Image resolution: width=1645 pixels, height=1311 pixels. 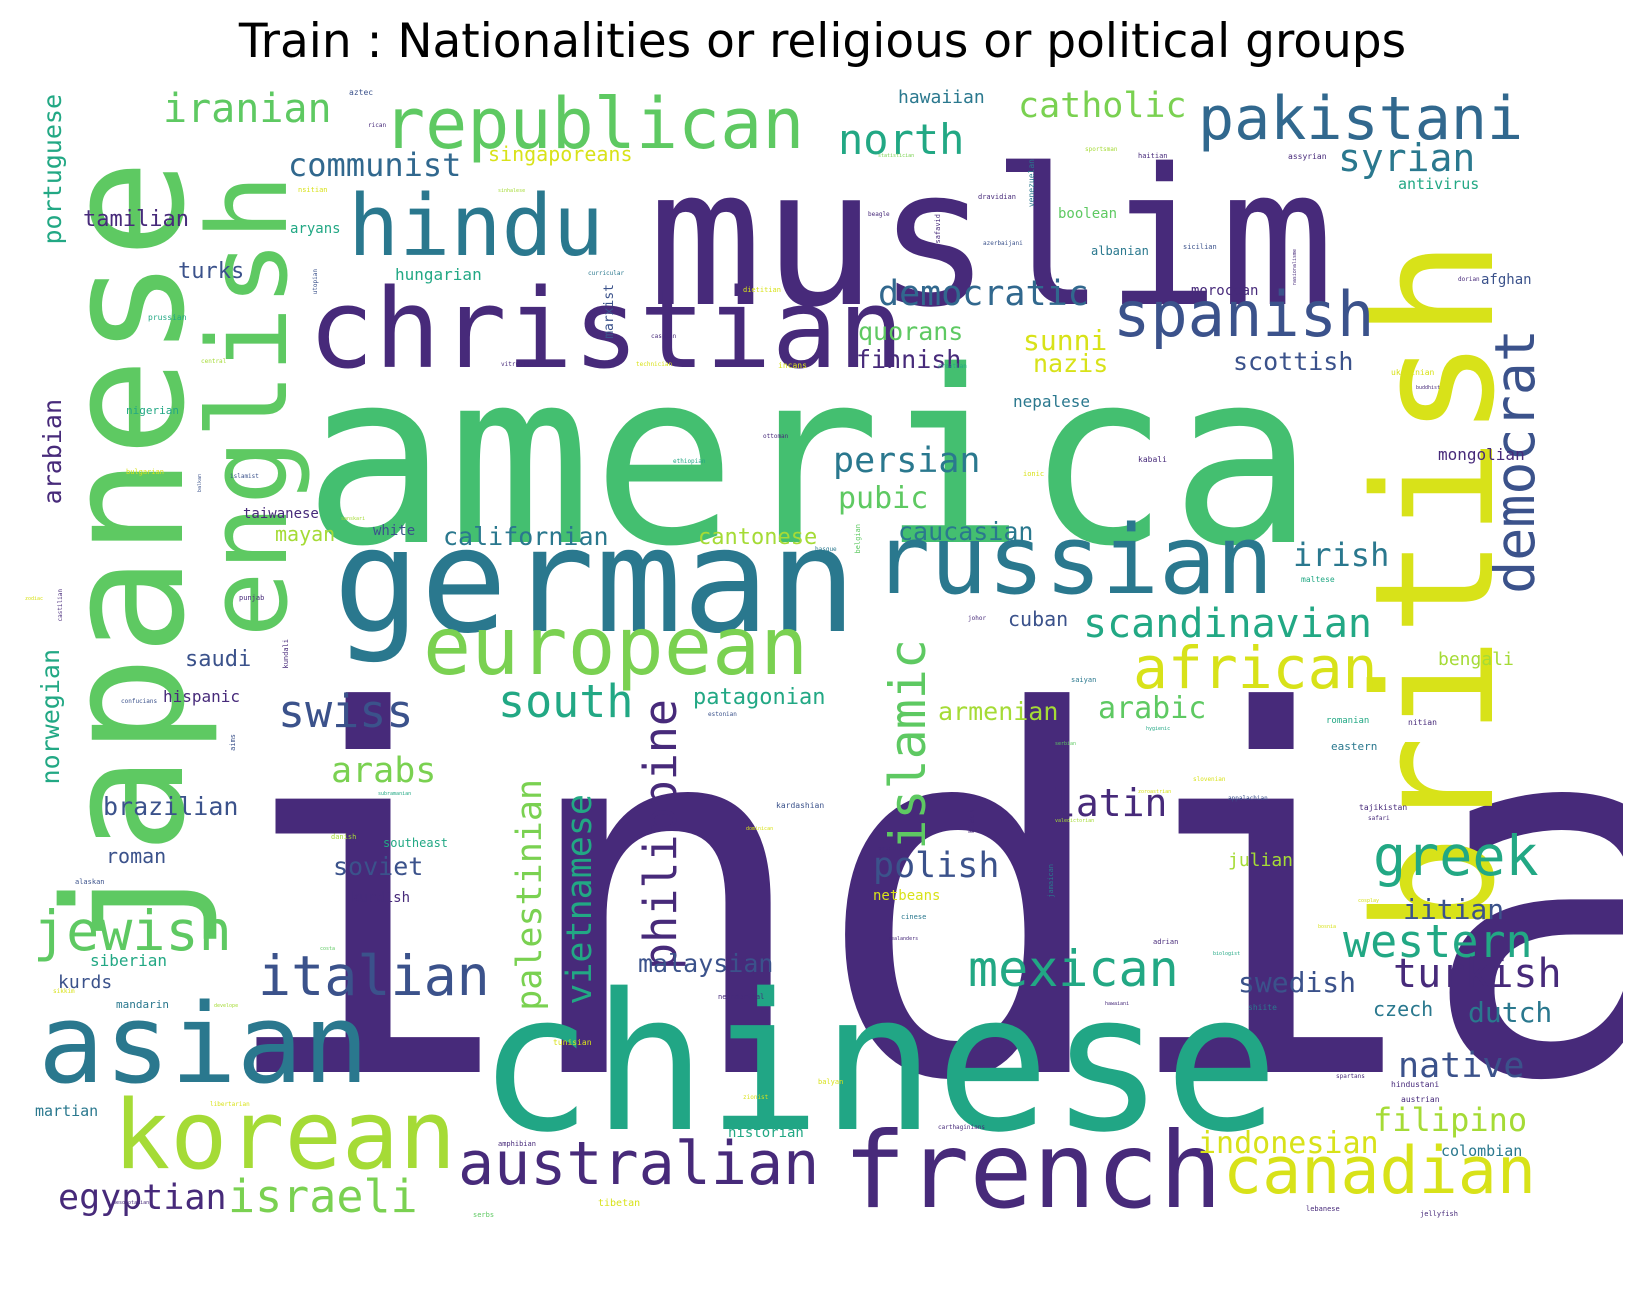 I want to click on word-jewish: jewish, so click(x=132, y=931).